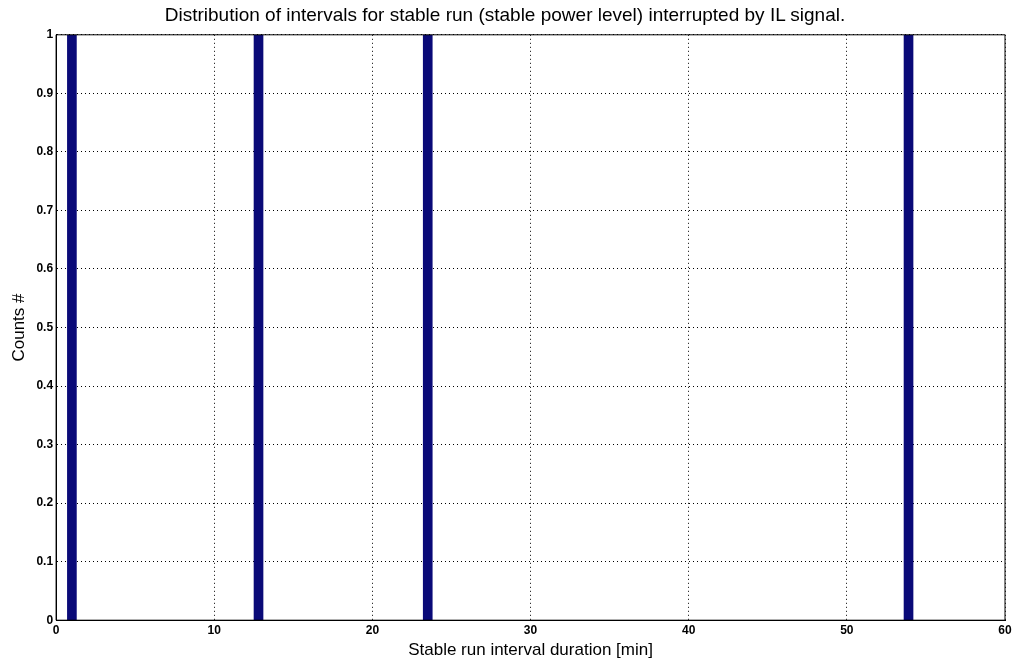 This screenshot has height=665, width=1025. Describe the element at coordinates (50, 34) in the screenshot. I see `y-tick-label: 1` at that location.